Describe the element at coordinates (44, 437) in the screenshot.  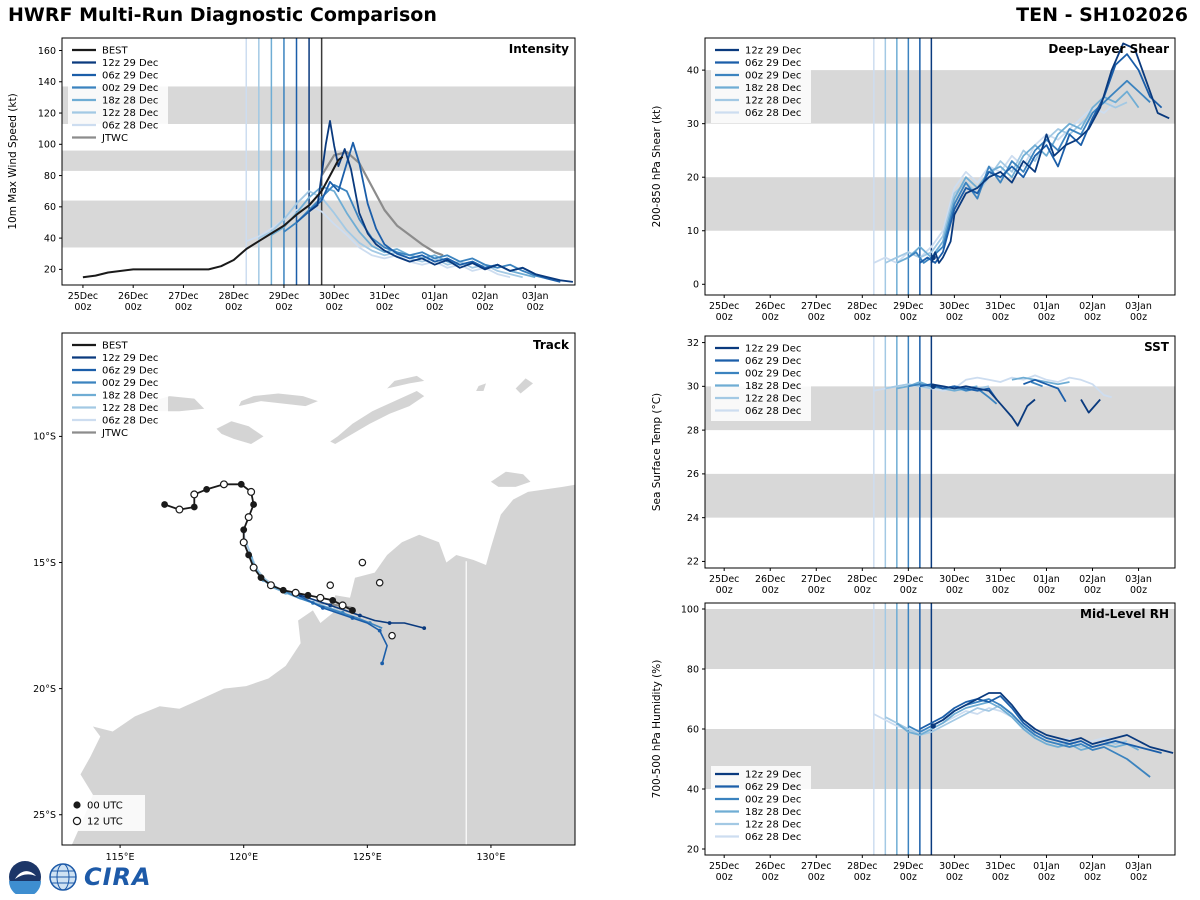
I see `svg-text: 10°S` at that location.